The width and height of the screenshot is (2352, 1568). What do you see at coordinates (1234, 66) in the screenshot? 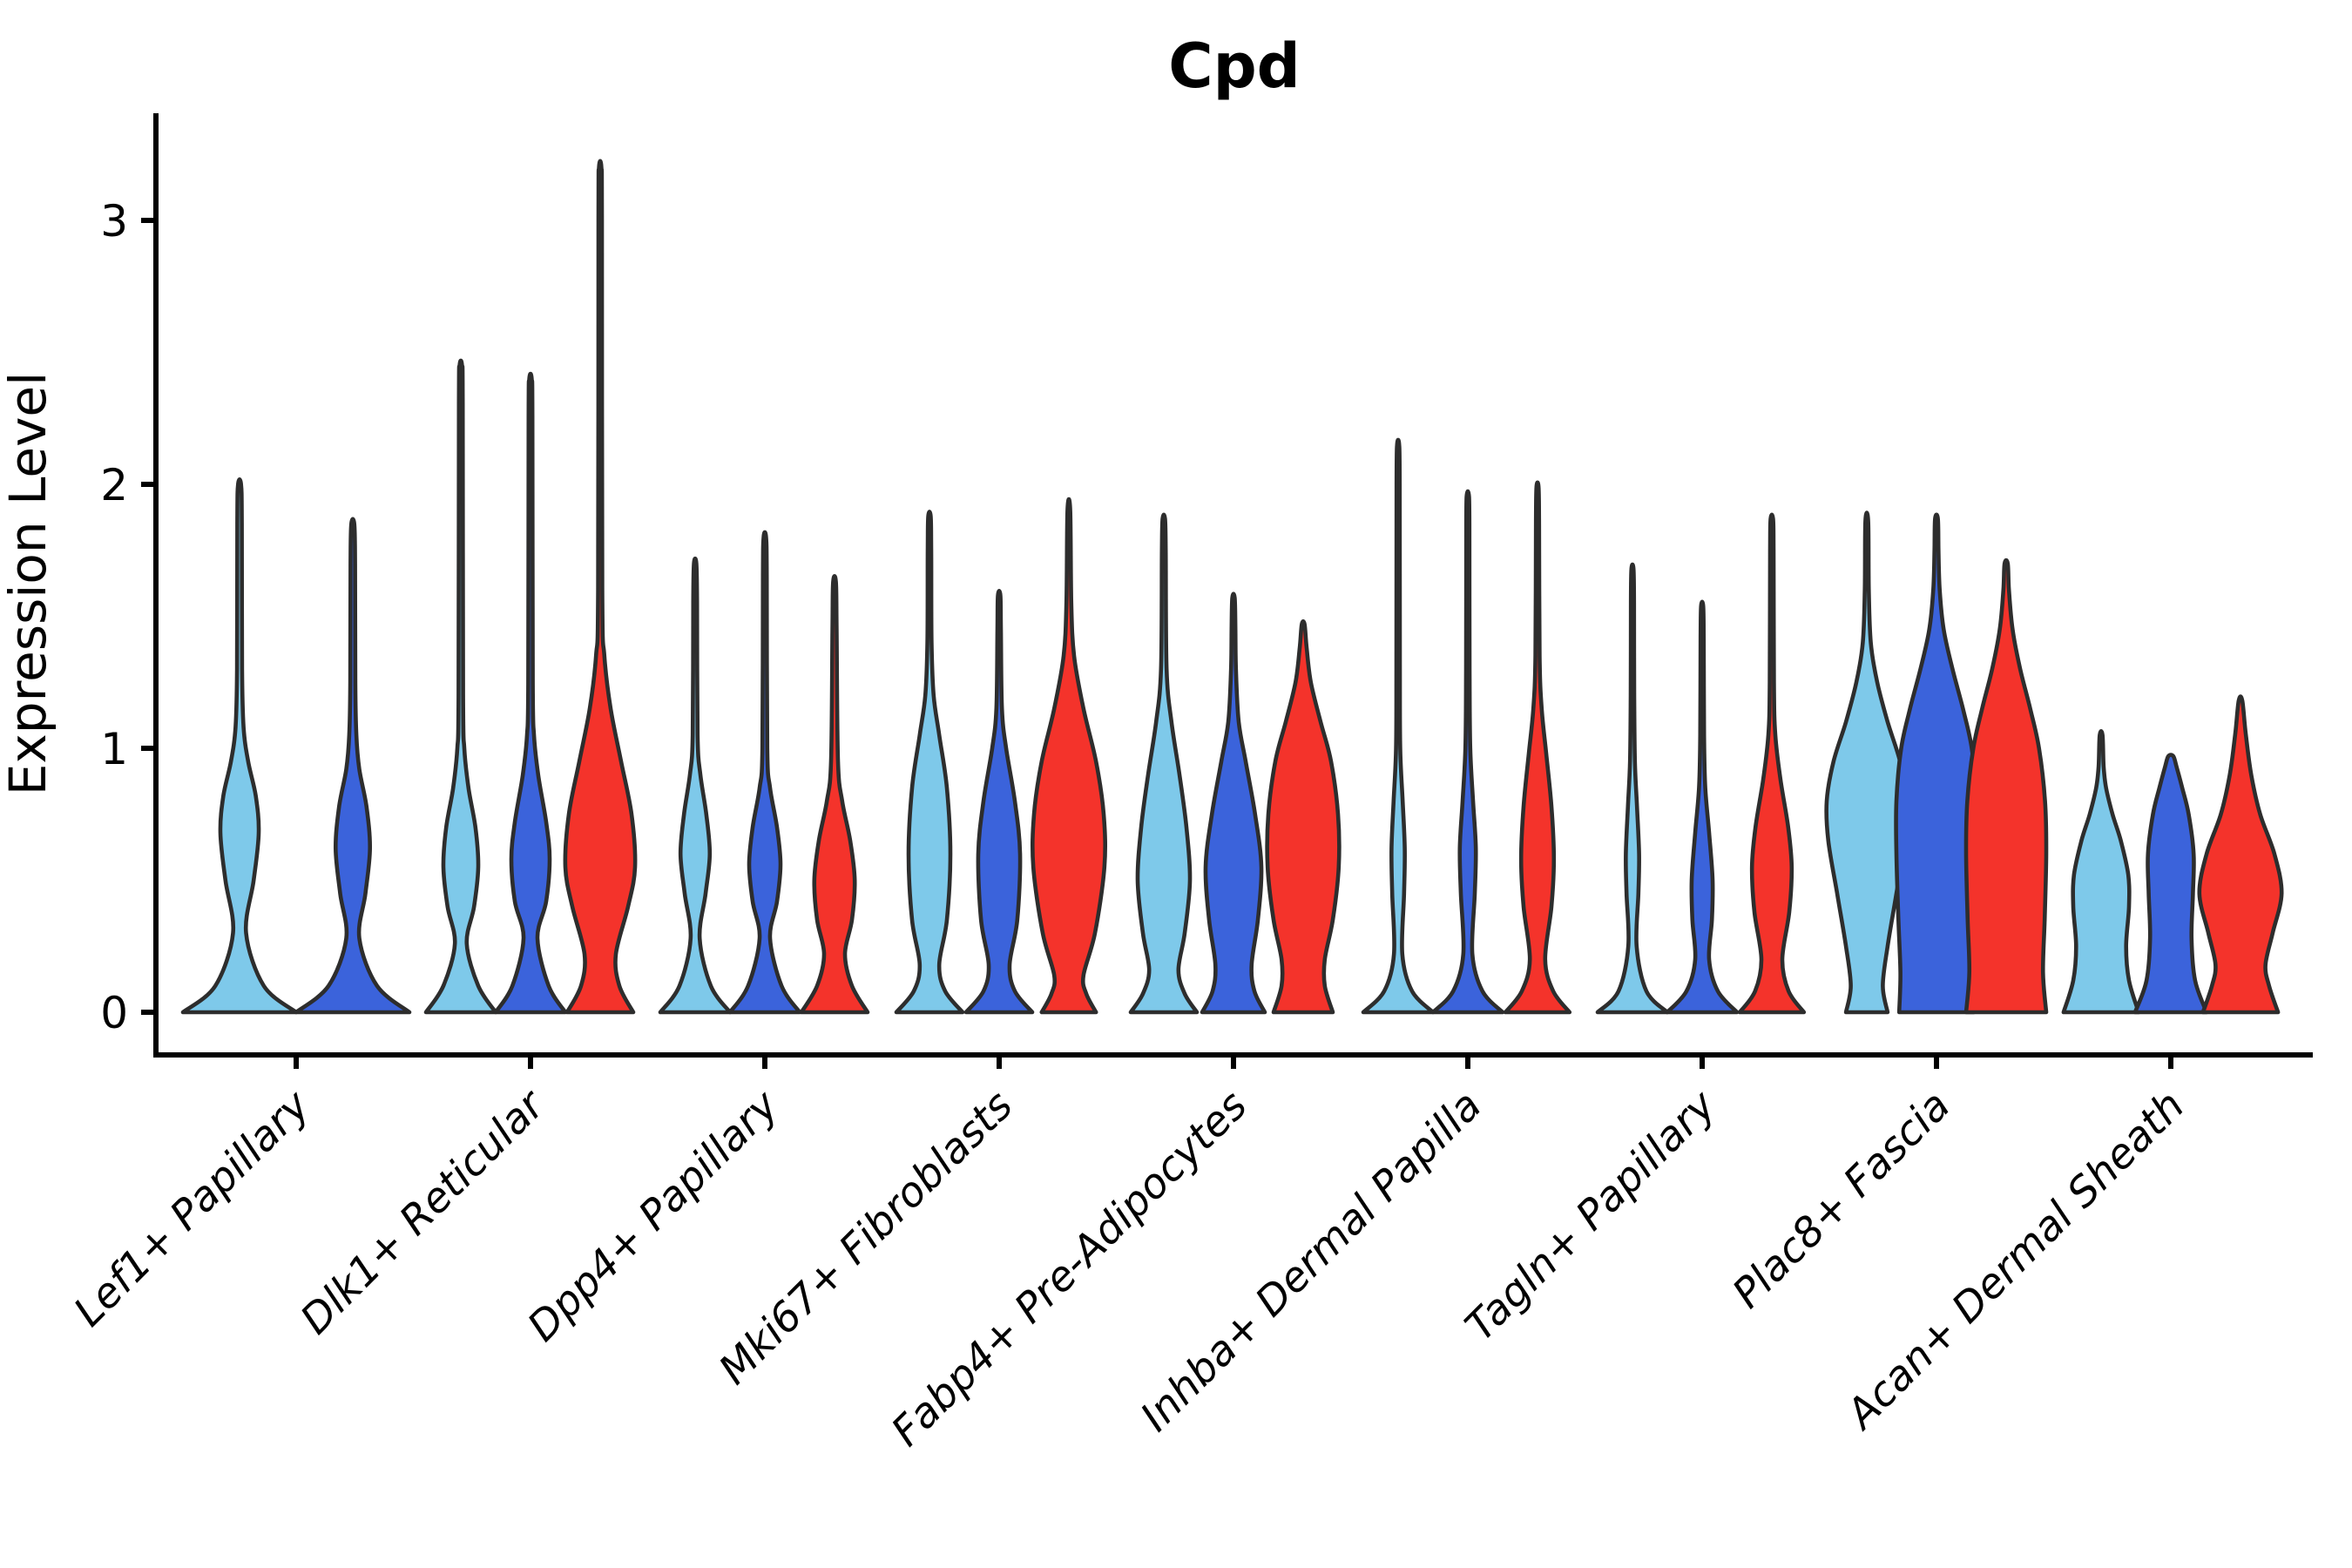
I see `chart-title: Cpd` at bounding box center [1234, 66].